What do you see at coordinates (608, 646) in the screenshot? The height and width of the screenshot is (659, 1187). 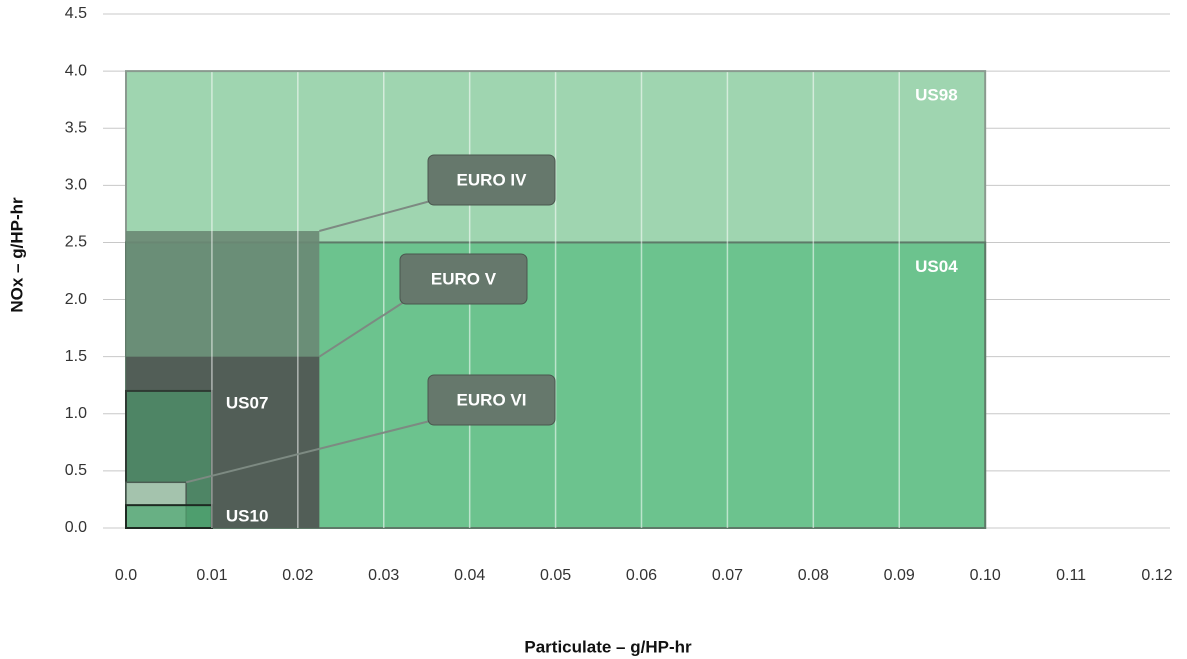 I see `x-axis-label: Particulate – g/HP-hr` at bounding box center [608, 646].